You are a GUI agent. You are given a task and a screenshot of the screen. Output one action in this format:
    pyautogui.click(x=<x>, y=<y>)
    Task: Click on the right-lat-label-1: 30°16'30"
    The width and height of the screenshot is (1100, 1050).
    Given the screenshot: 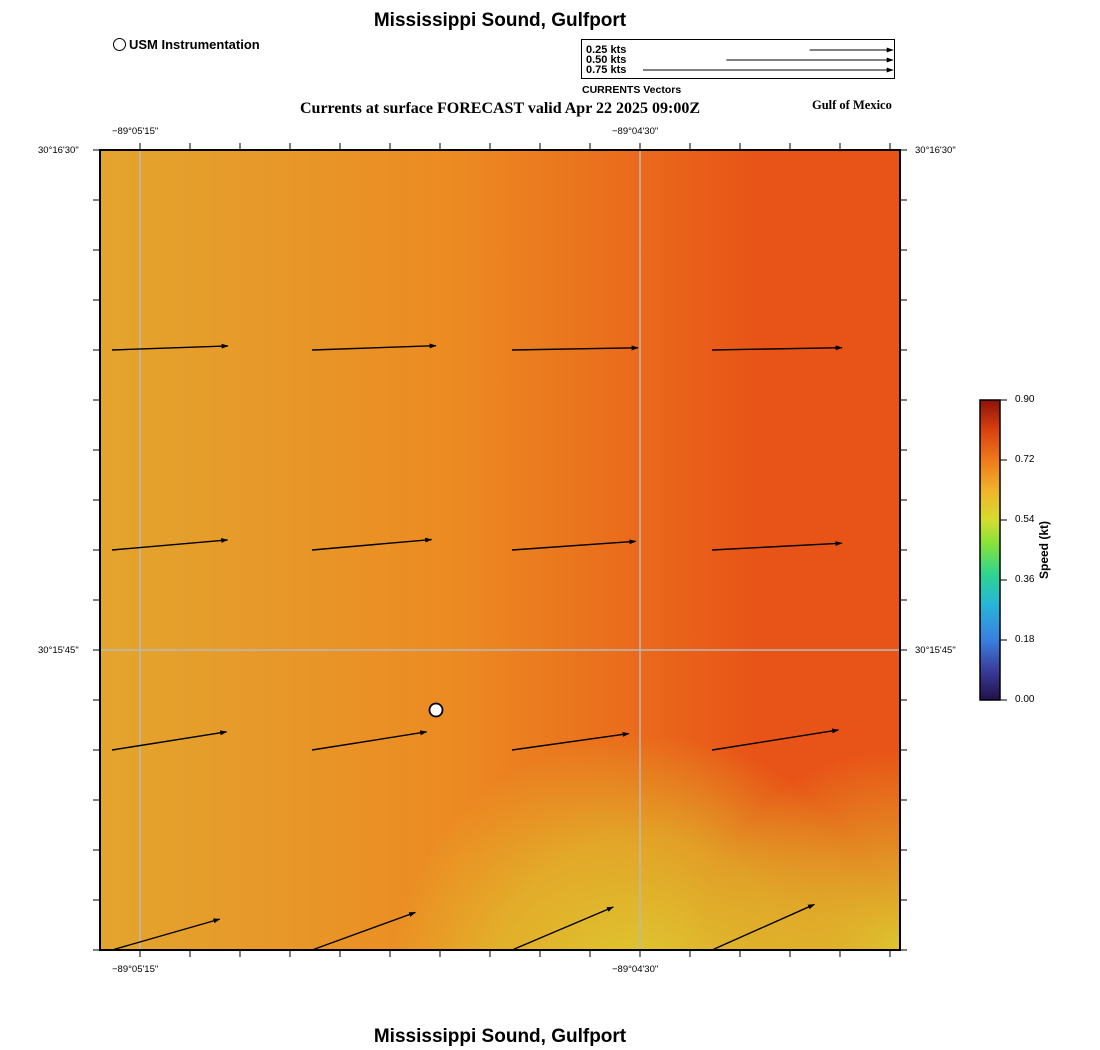 What is the action you would take?
    pyautogui.click(x=935, y=150)
    